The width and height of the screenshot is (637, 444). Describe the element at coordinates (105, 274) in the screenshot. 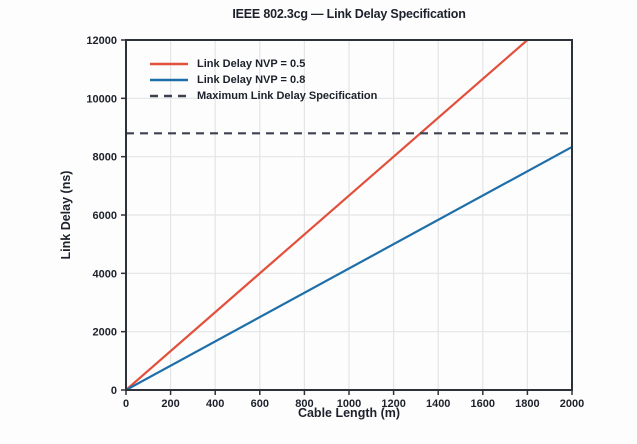

I see `tick-label-y: 4000` at that location.